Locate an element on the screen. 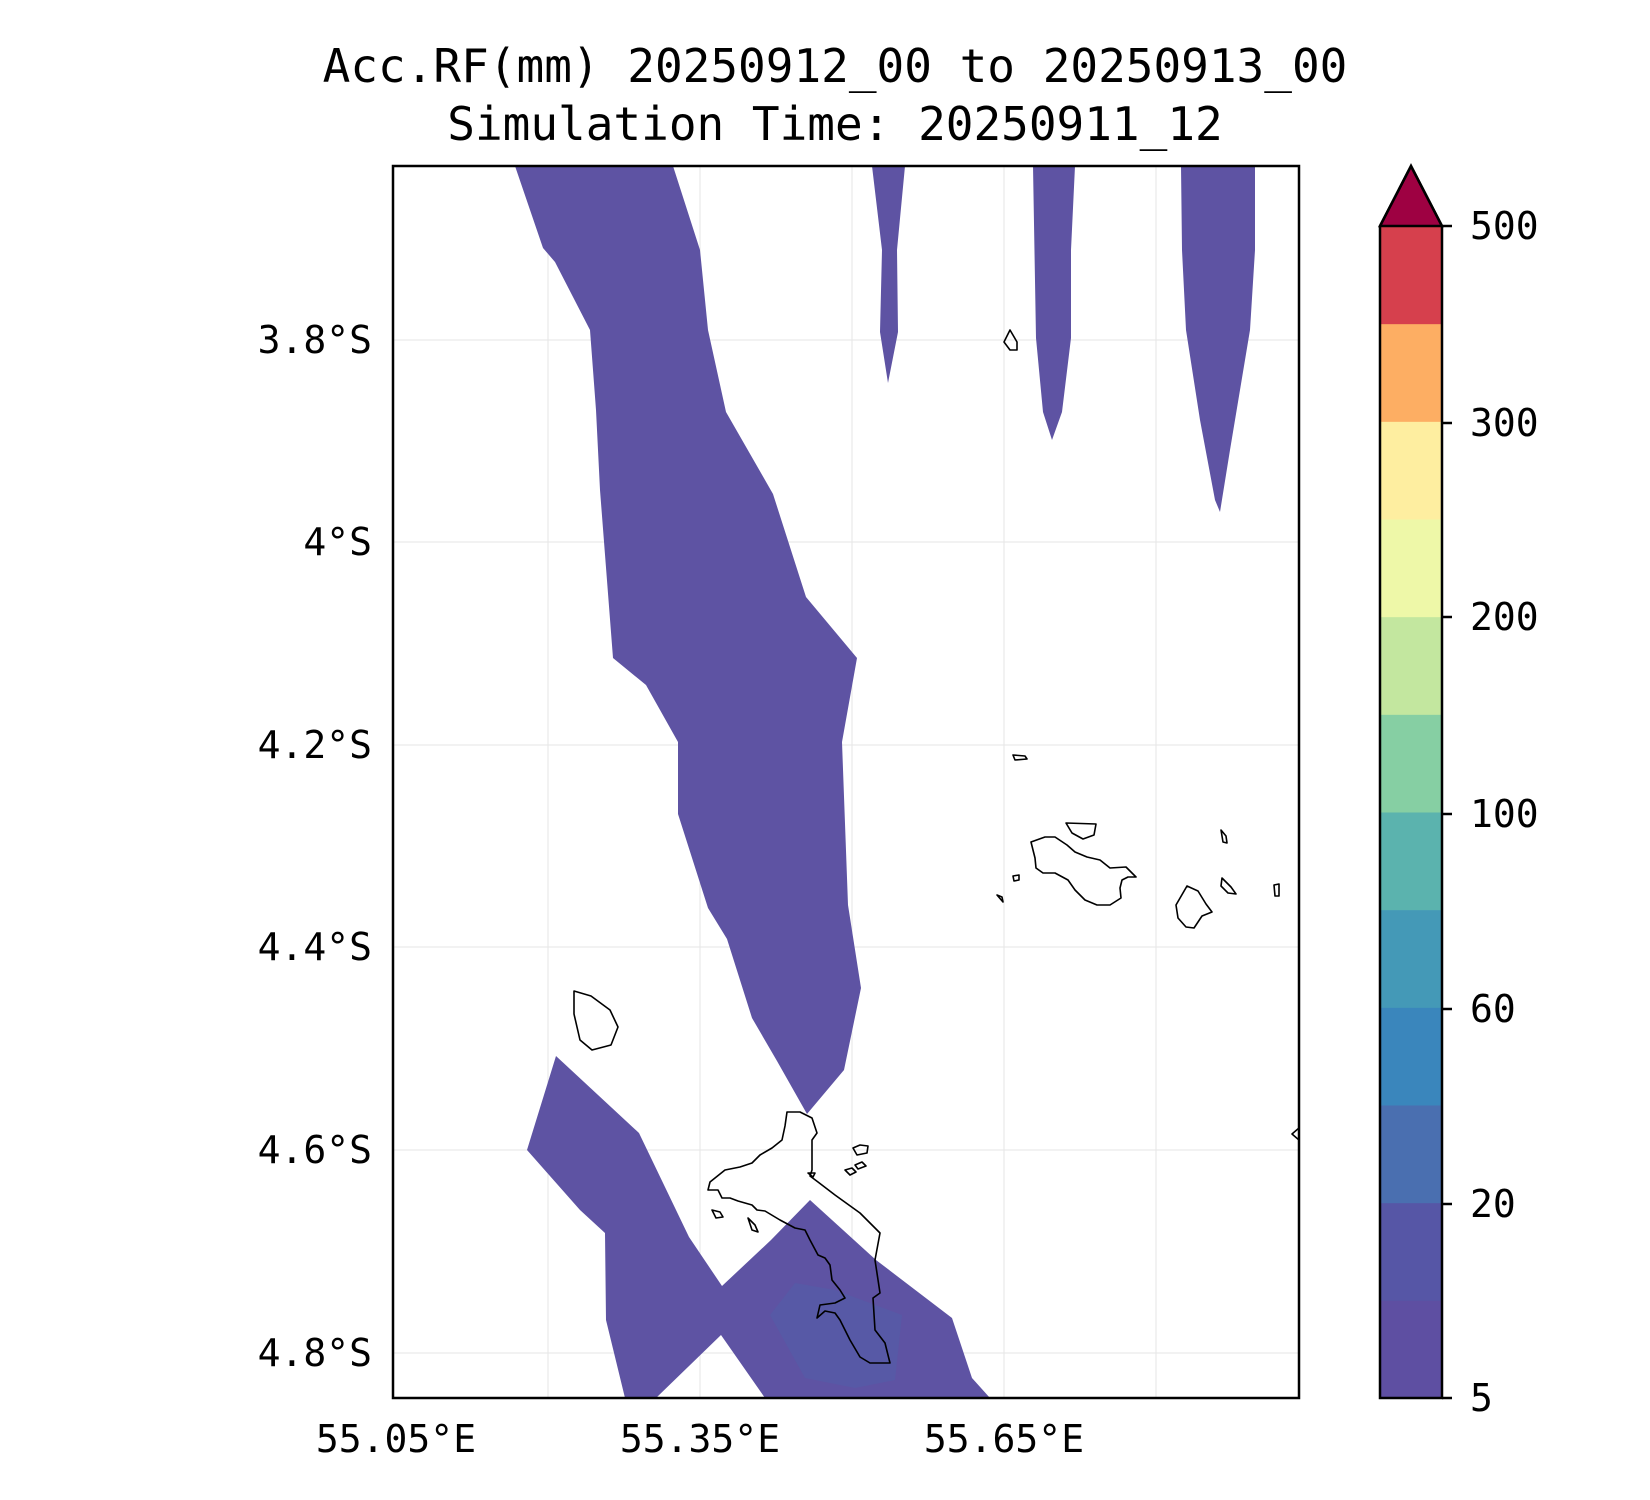 The image size is (1650, 1500). coastline-islet-i is located at coordinates (1224, 836).